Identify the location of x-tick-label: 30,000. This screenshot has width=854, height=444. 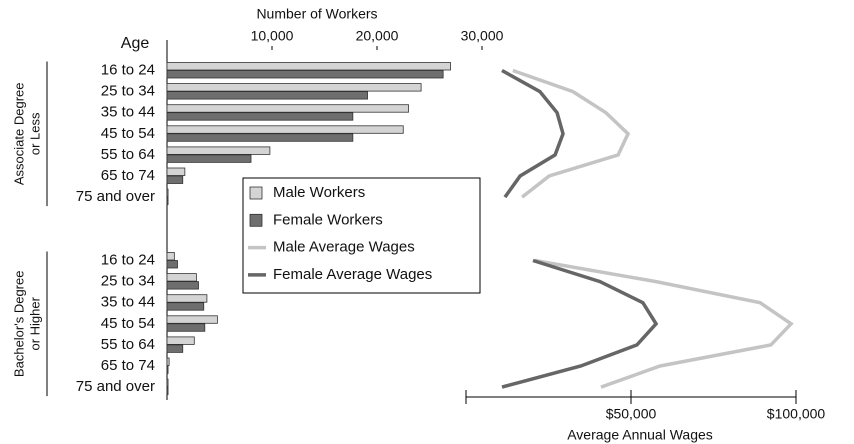
(482, 36).